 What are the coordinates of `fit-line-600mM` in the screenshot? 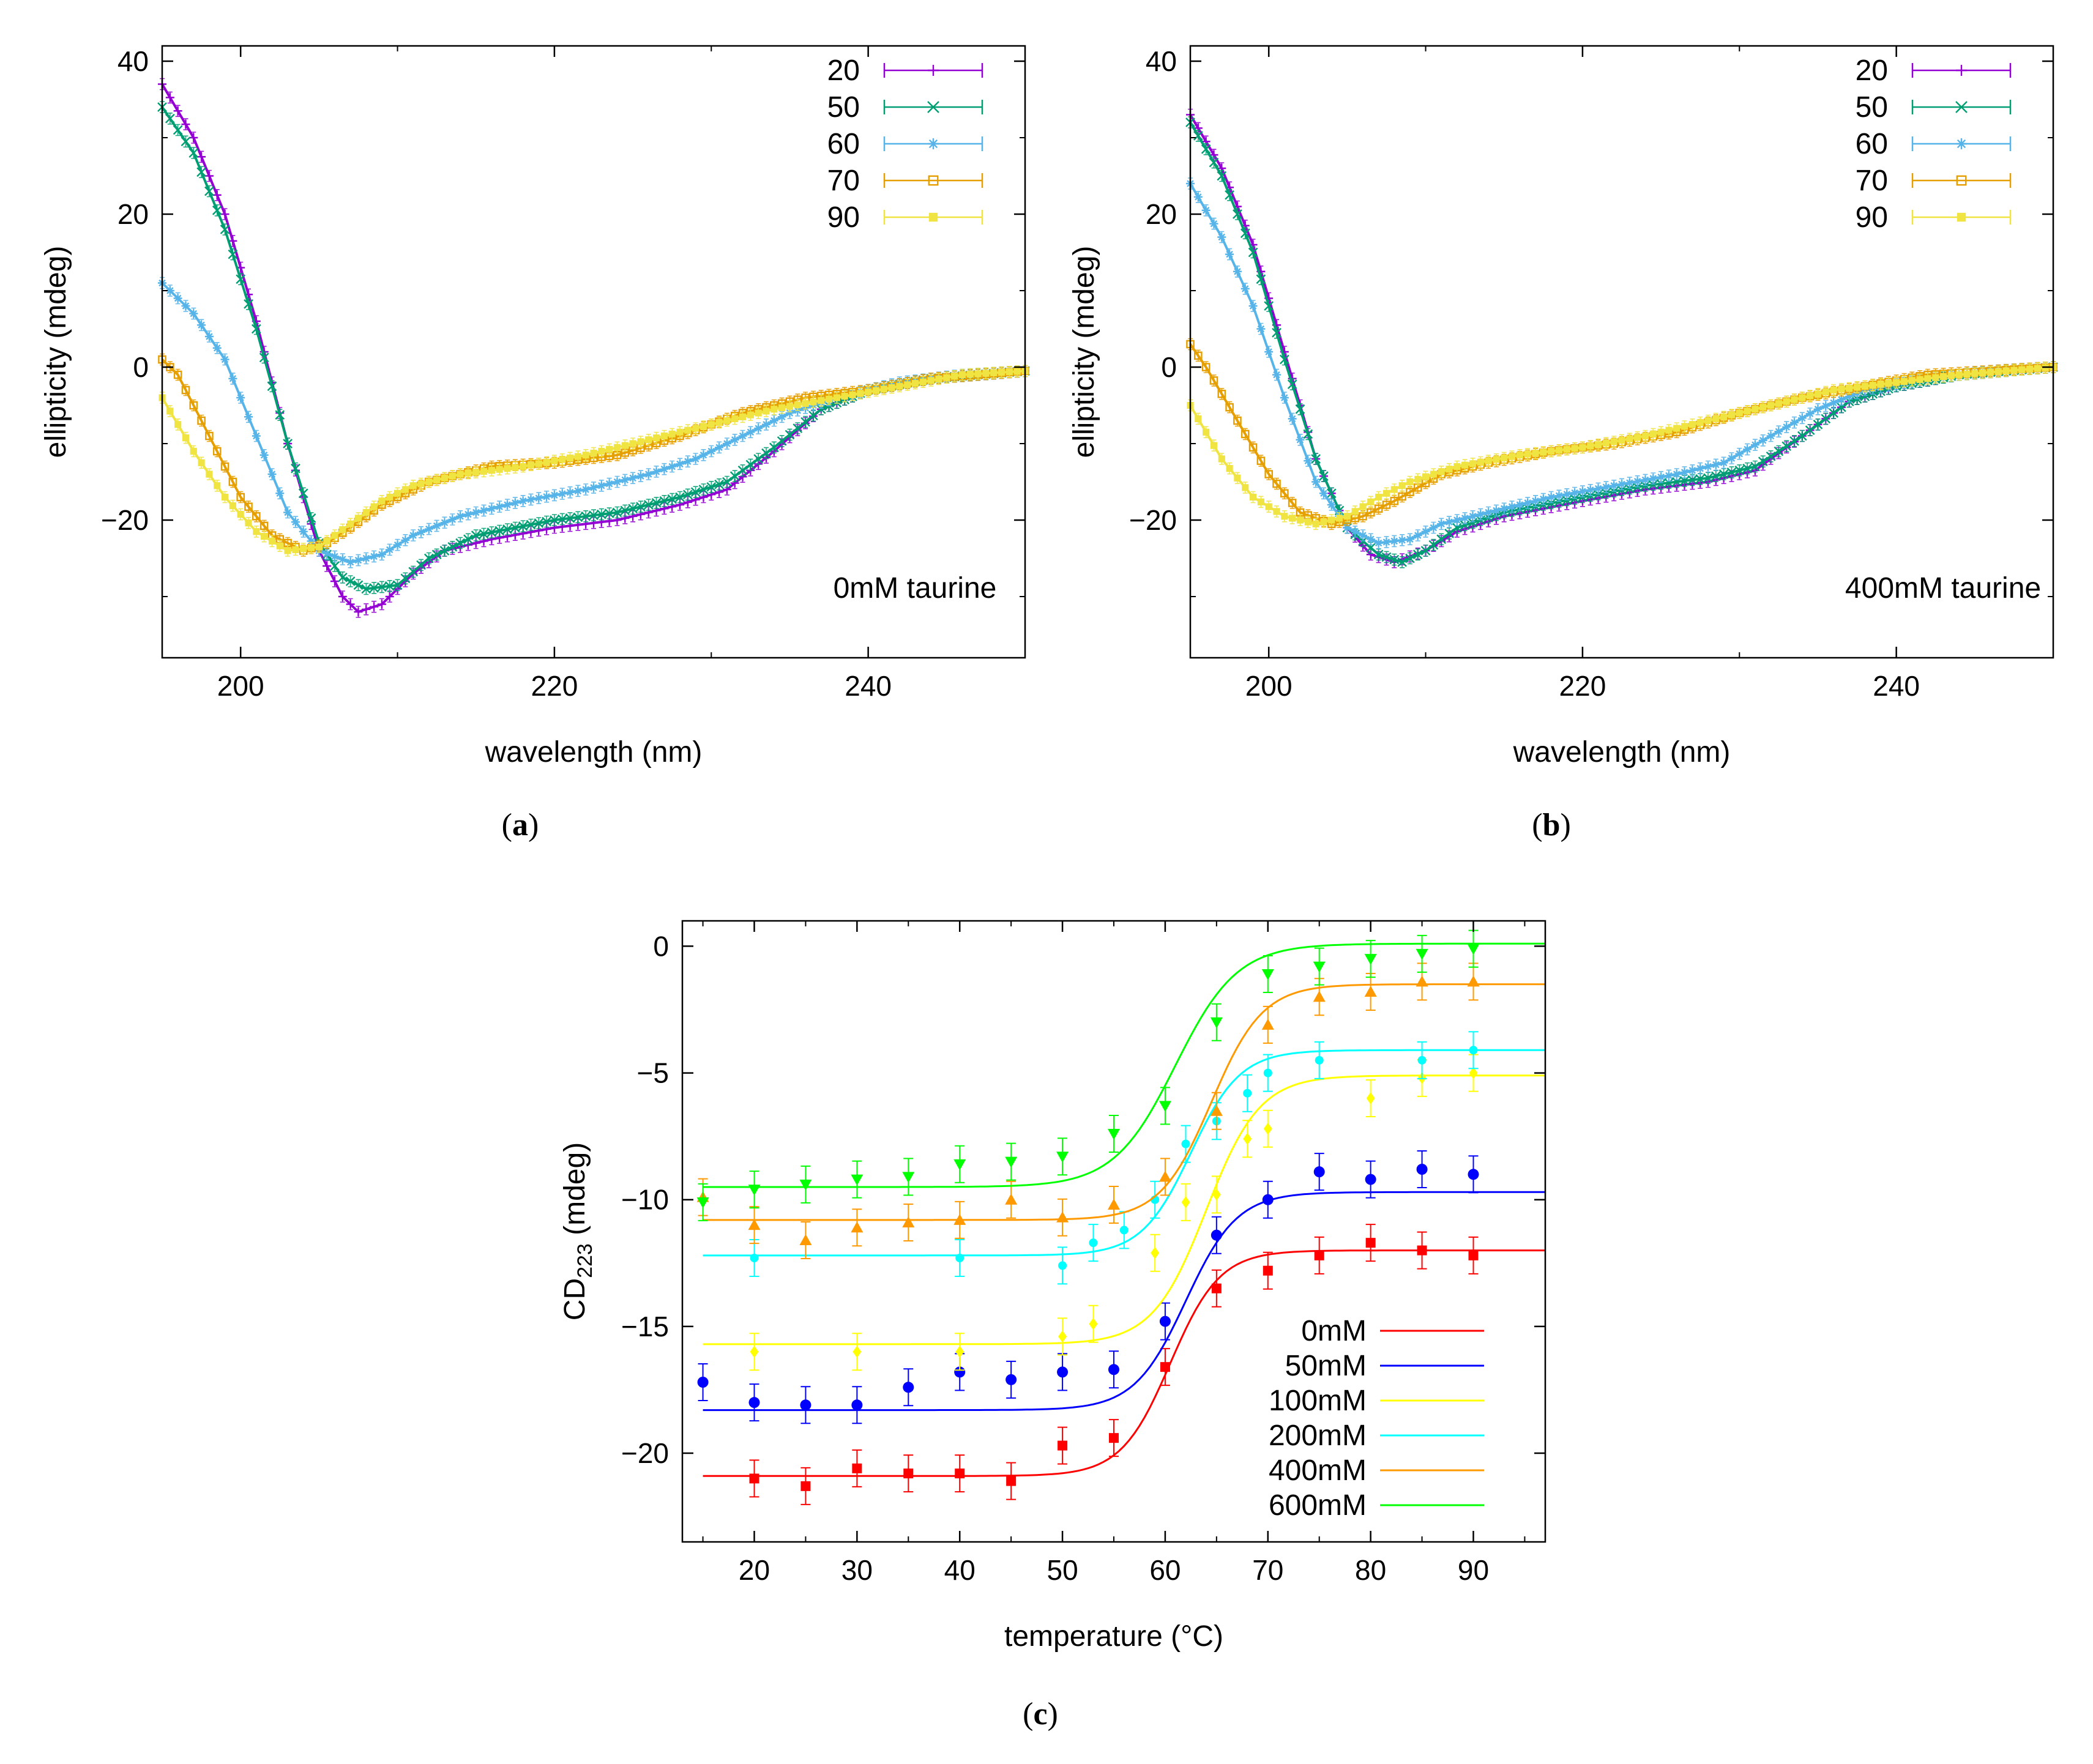 It's located at (1124, 1065).